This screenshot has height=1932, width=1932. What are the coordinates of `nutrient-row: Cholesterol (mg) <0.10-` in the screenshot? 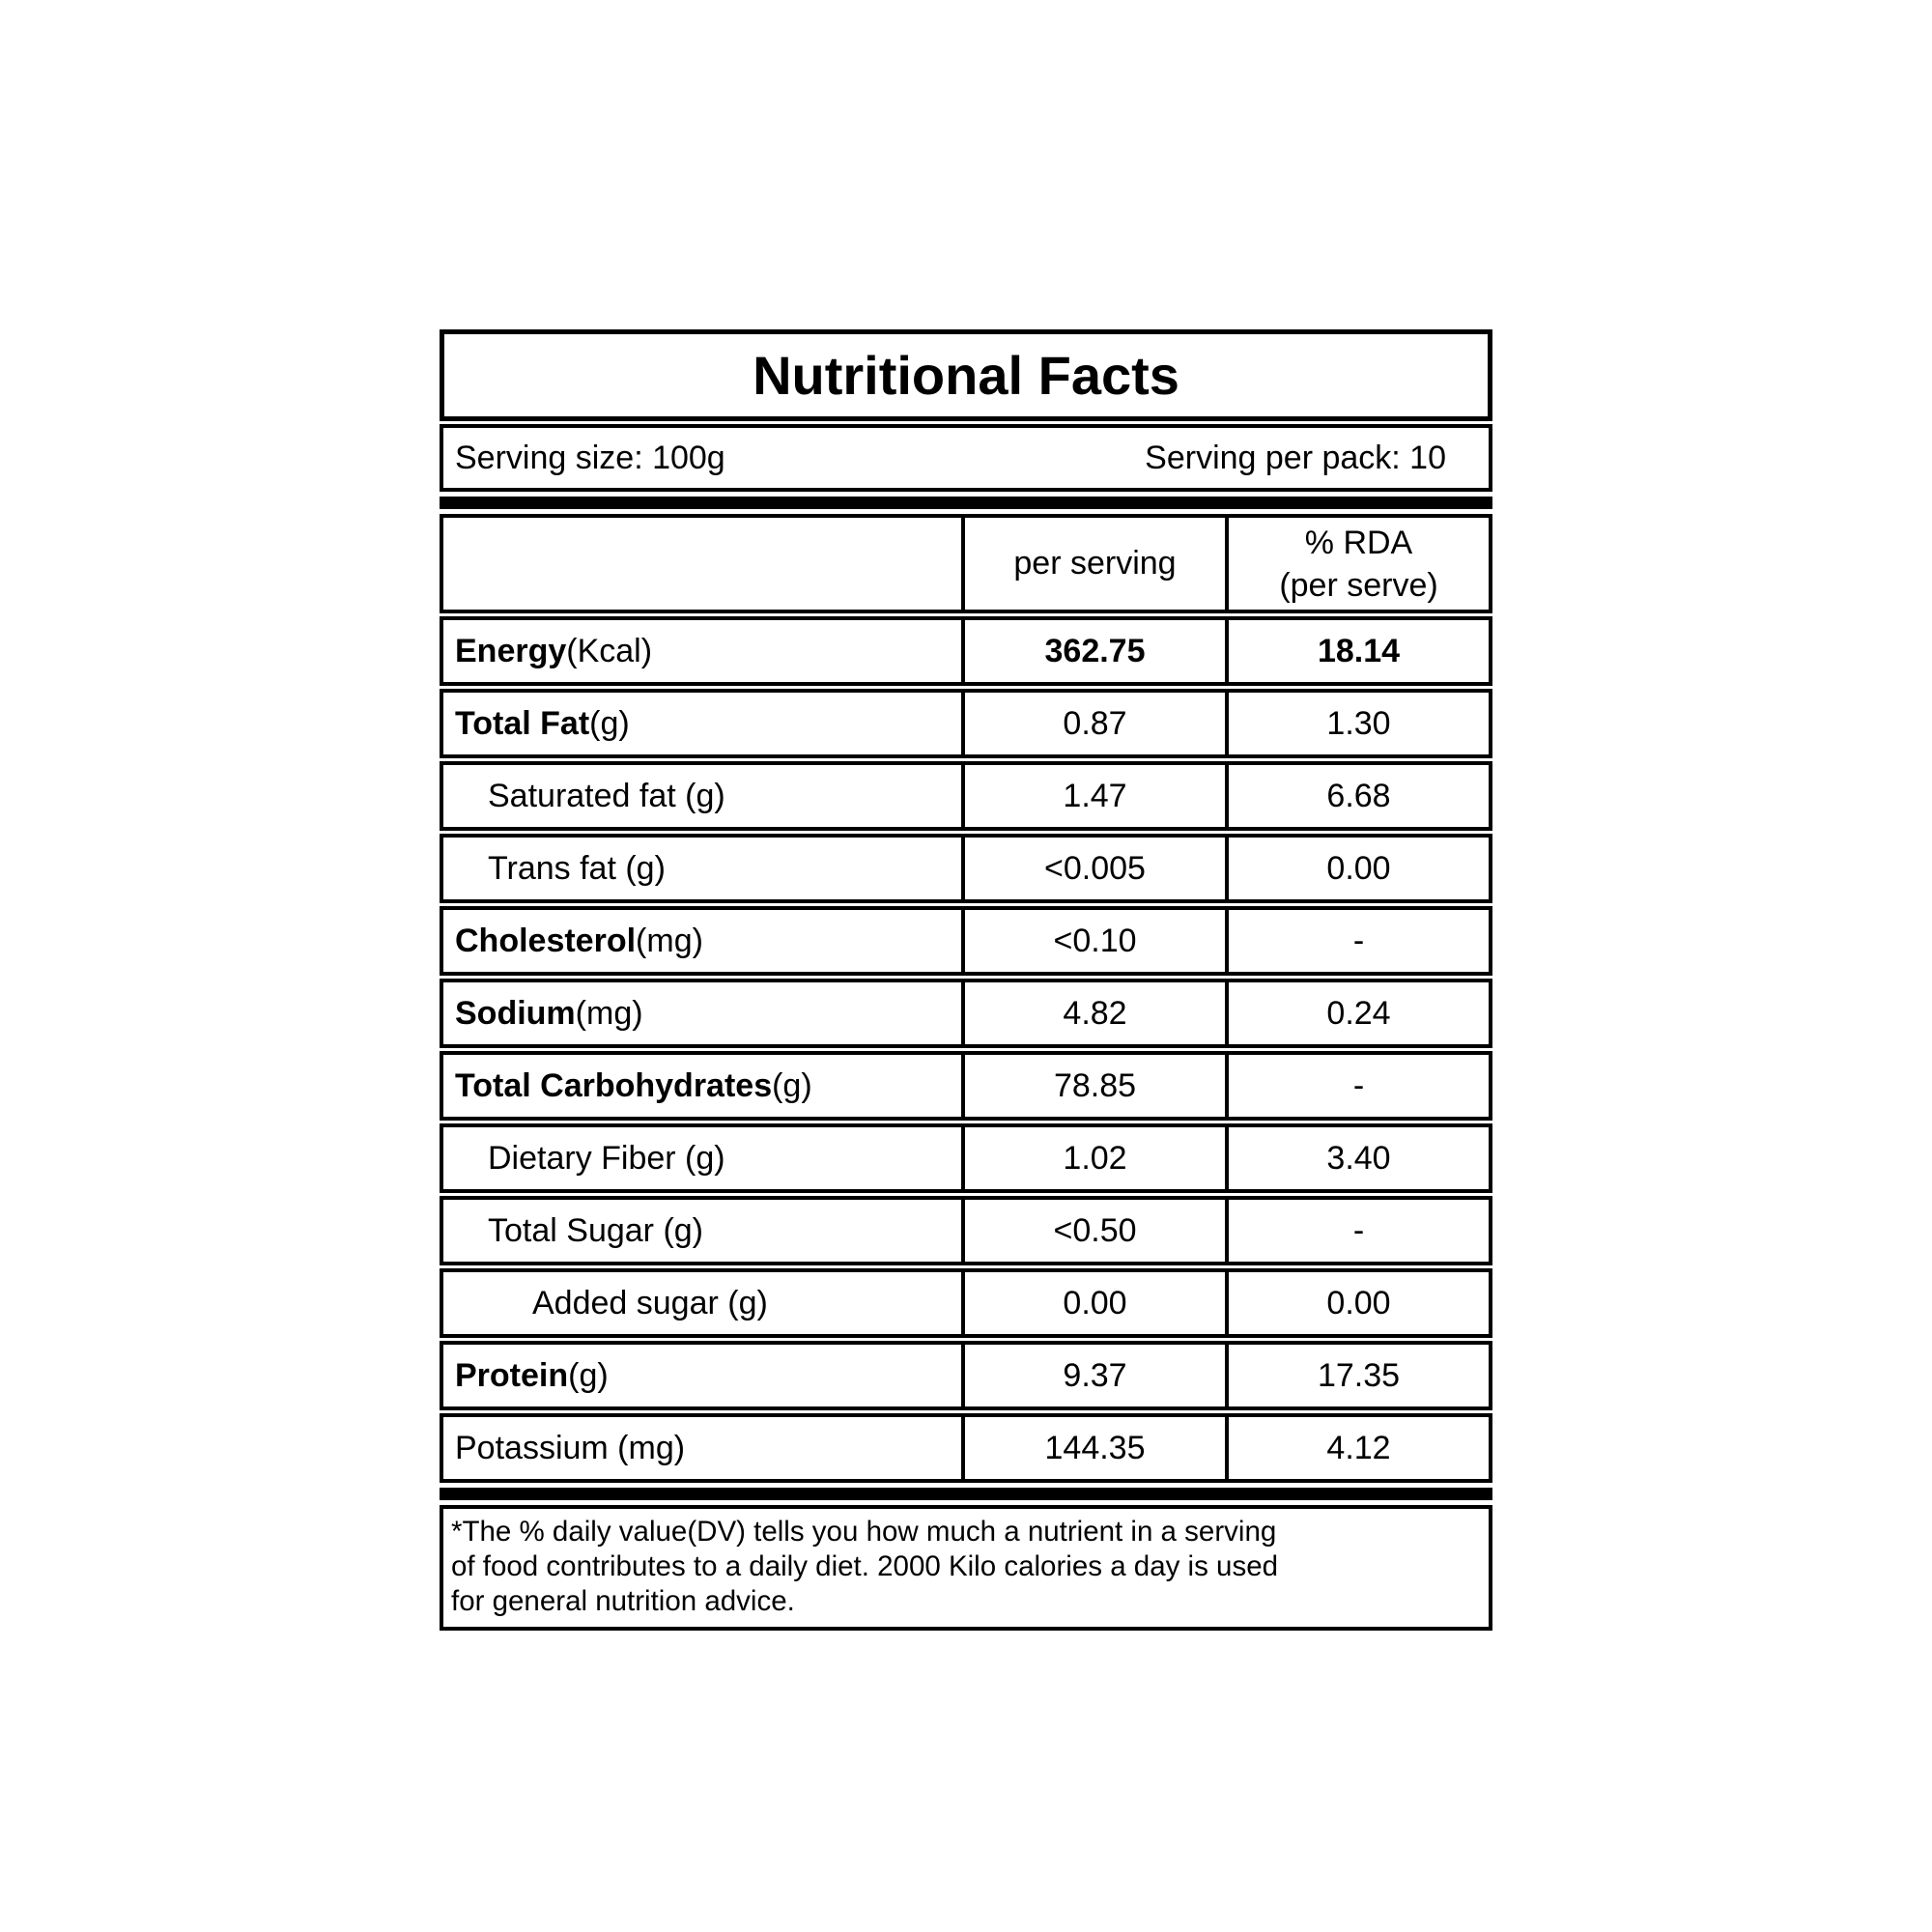 It's located at (966, 941).